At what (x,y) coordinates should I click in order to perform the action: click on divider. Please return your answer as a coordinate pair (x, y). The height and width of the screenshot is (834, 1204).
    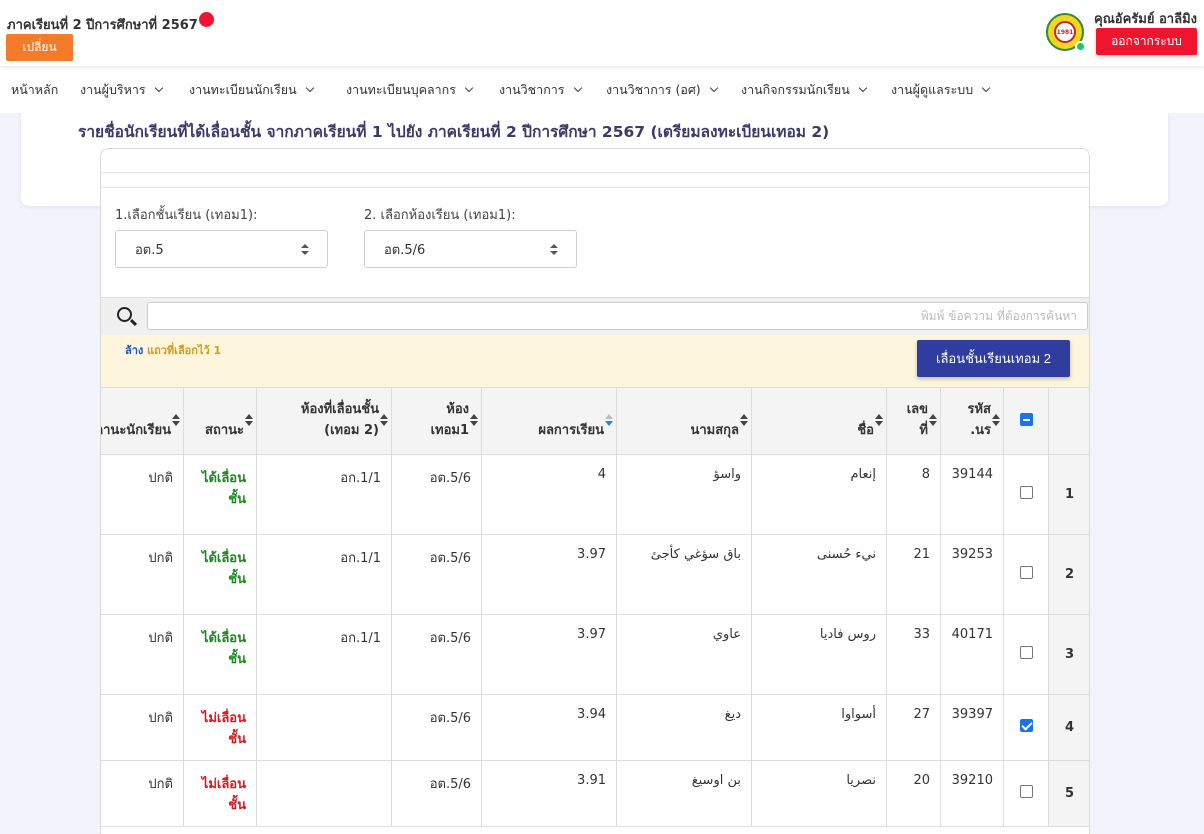
    Looking at the image, I should click on (595, 172).